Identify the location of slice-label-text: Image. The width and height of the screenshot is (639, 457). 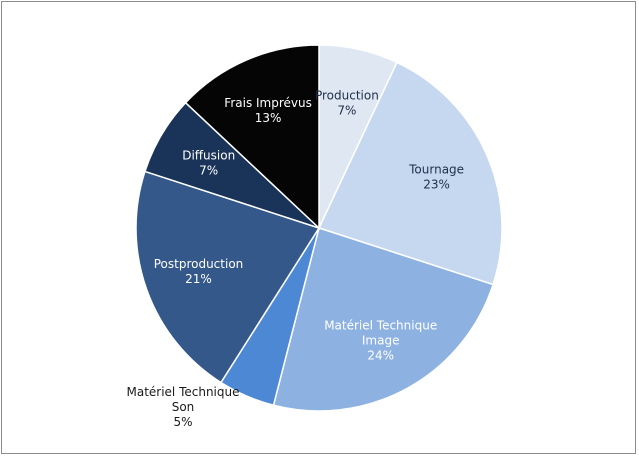
(381, 340).